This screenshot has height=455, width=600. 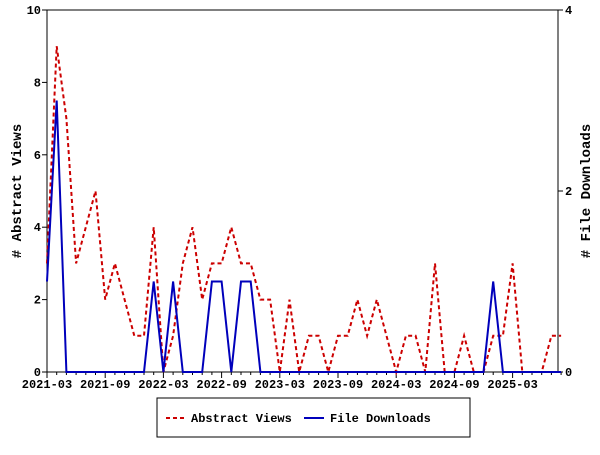 What do you see at coordinates (313, 417) in the screenshot?
I see `legend: Abstract Views File Downloads` at bounding box center [313, 417].